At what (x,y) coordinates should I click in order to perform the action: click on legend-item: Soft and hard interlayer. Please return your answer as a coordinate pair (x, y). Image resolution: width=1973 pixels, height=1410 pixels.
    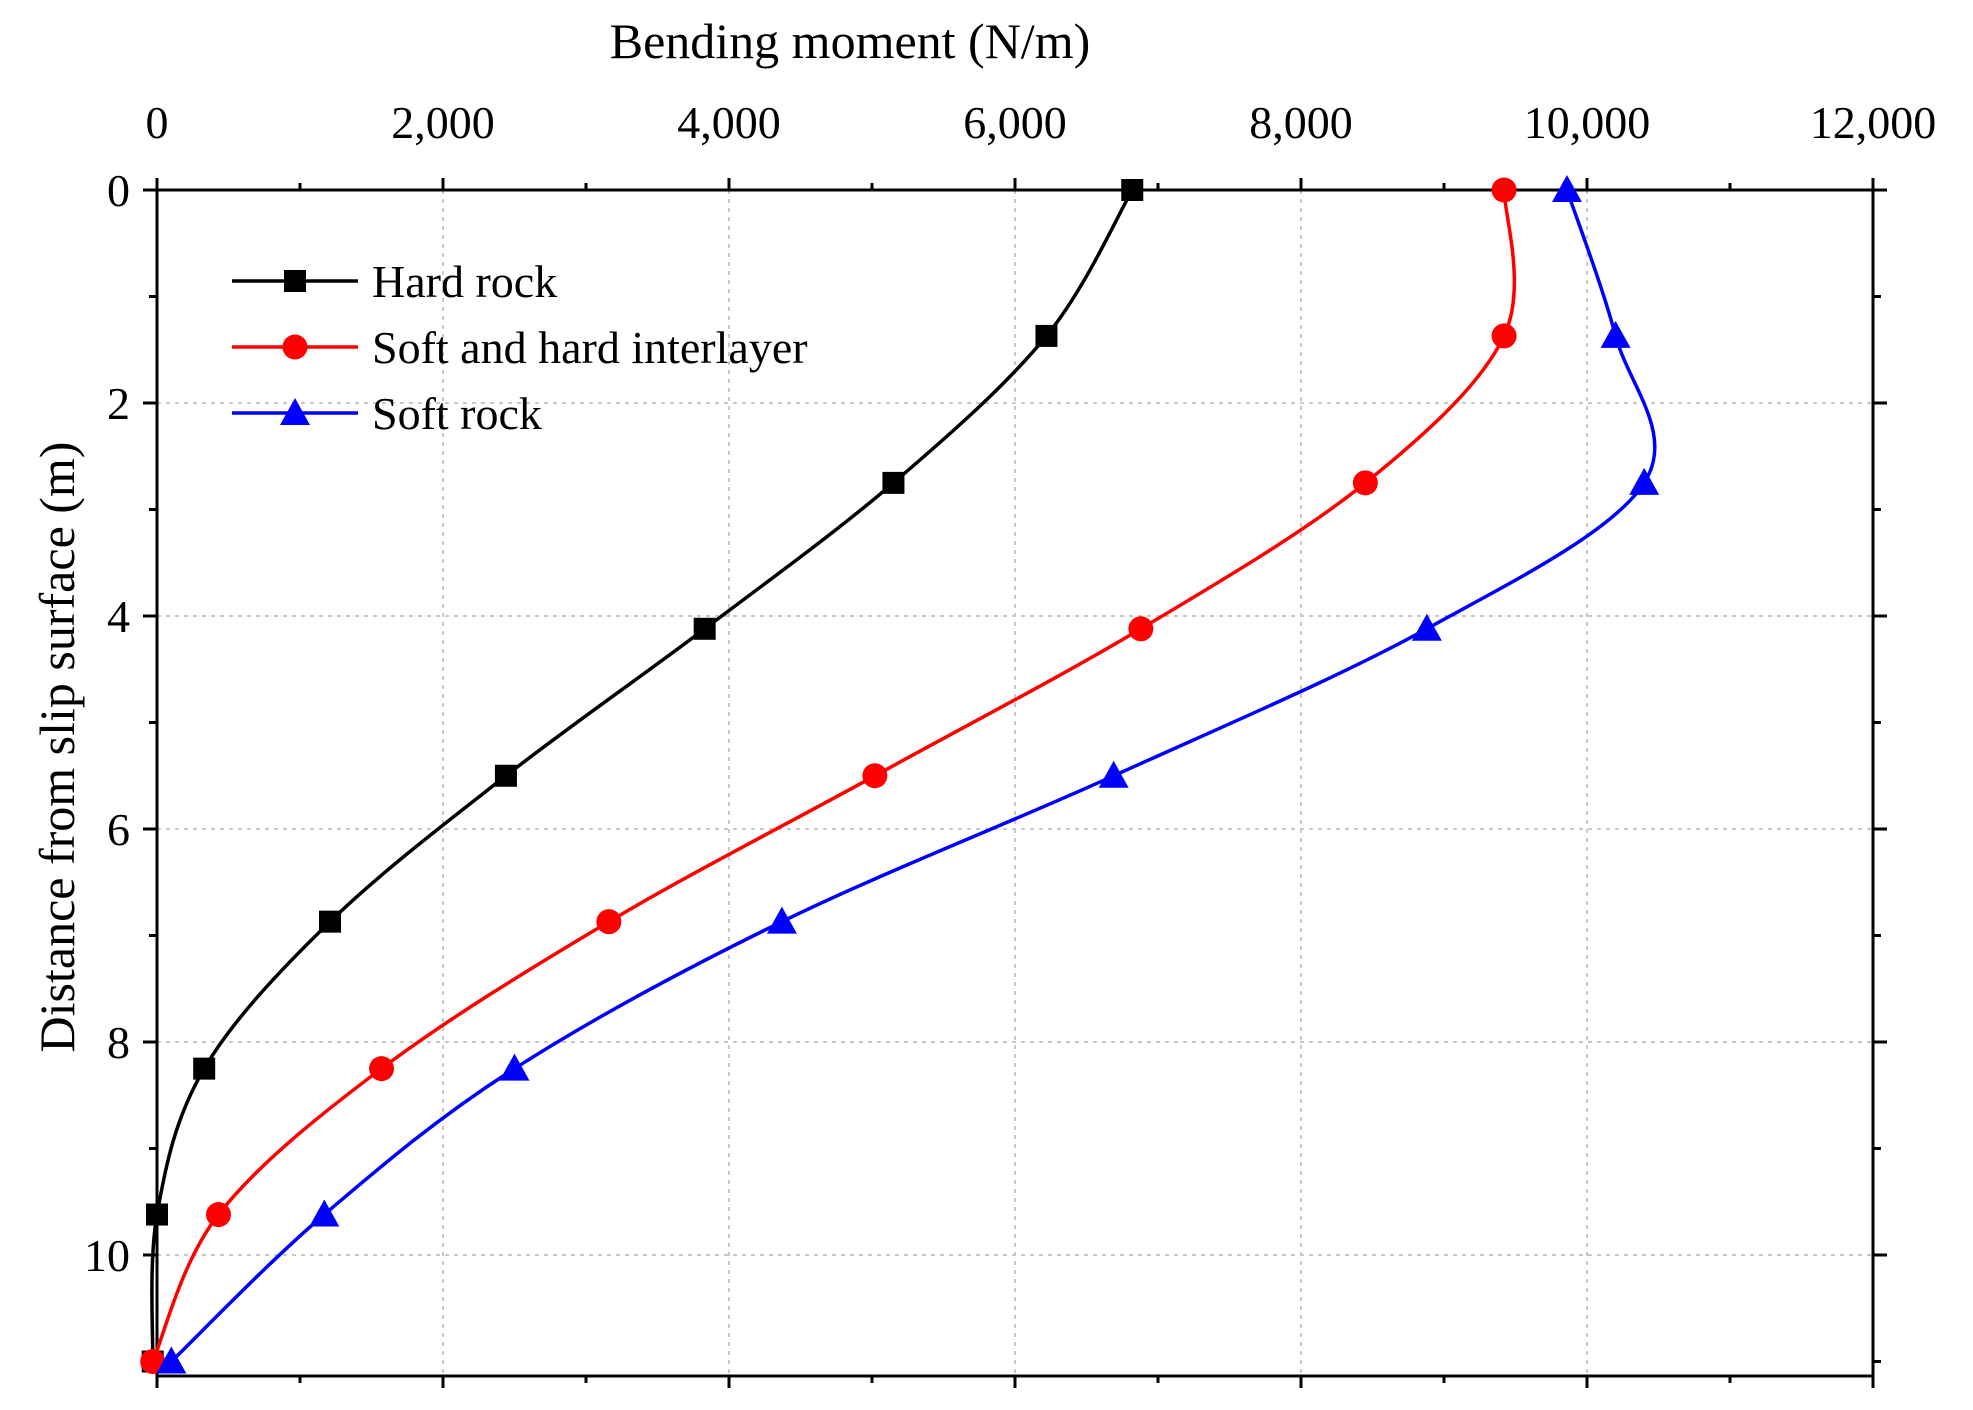
    Looking at the image, I should click on (520, 347).